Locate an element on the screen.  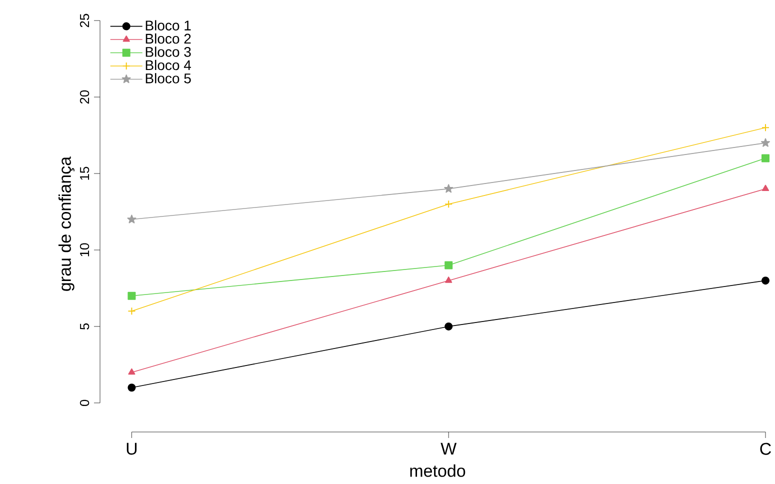
legend-label: Bloco 4 is located at coordinates (168, 65).